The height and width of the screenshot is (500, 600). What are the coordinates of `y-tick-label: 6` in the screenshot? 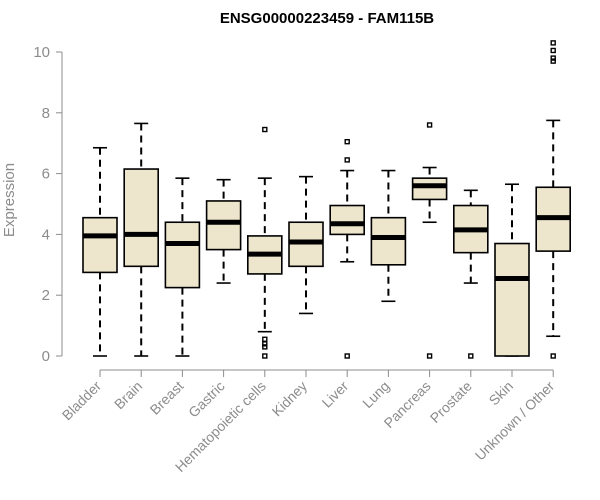 It's located at (46, 174).